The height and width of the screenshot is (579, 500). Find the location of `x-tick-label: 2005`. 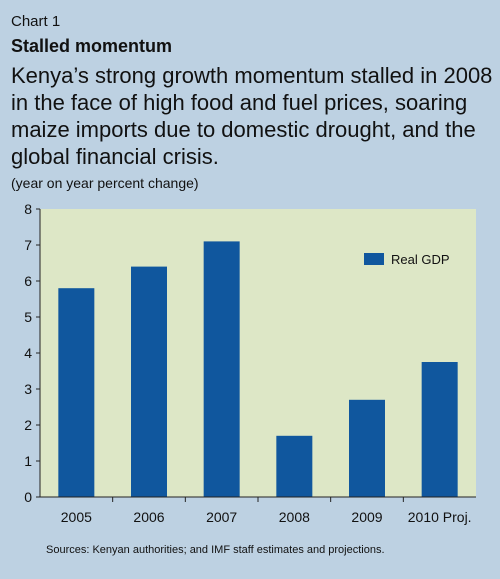

x-tick-label: 2005 is located at coordinates (76, 517).